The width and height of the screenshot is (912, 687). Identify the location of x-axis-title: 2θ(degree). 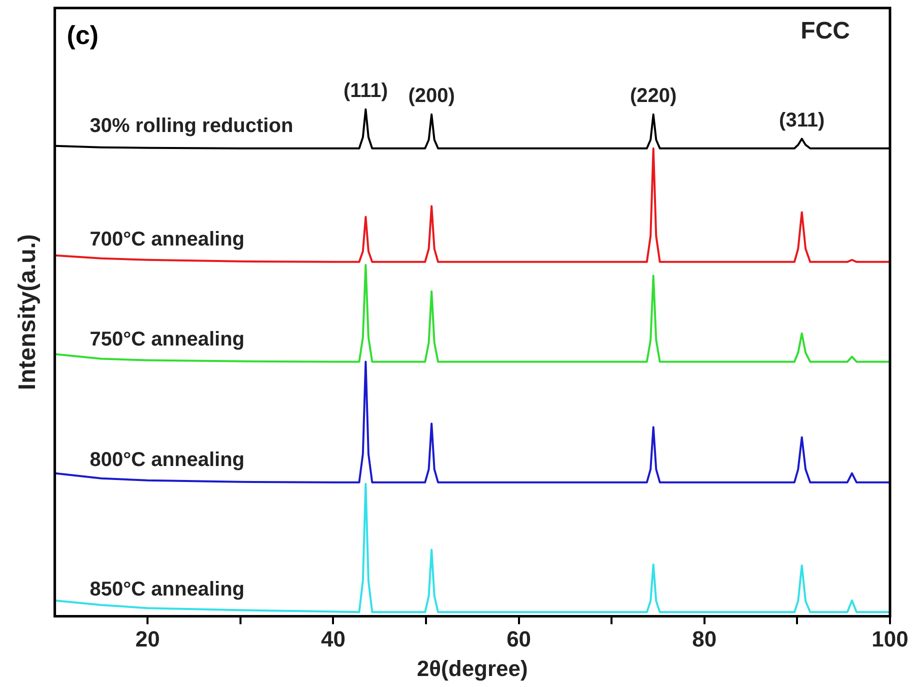
(472, 668).